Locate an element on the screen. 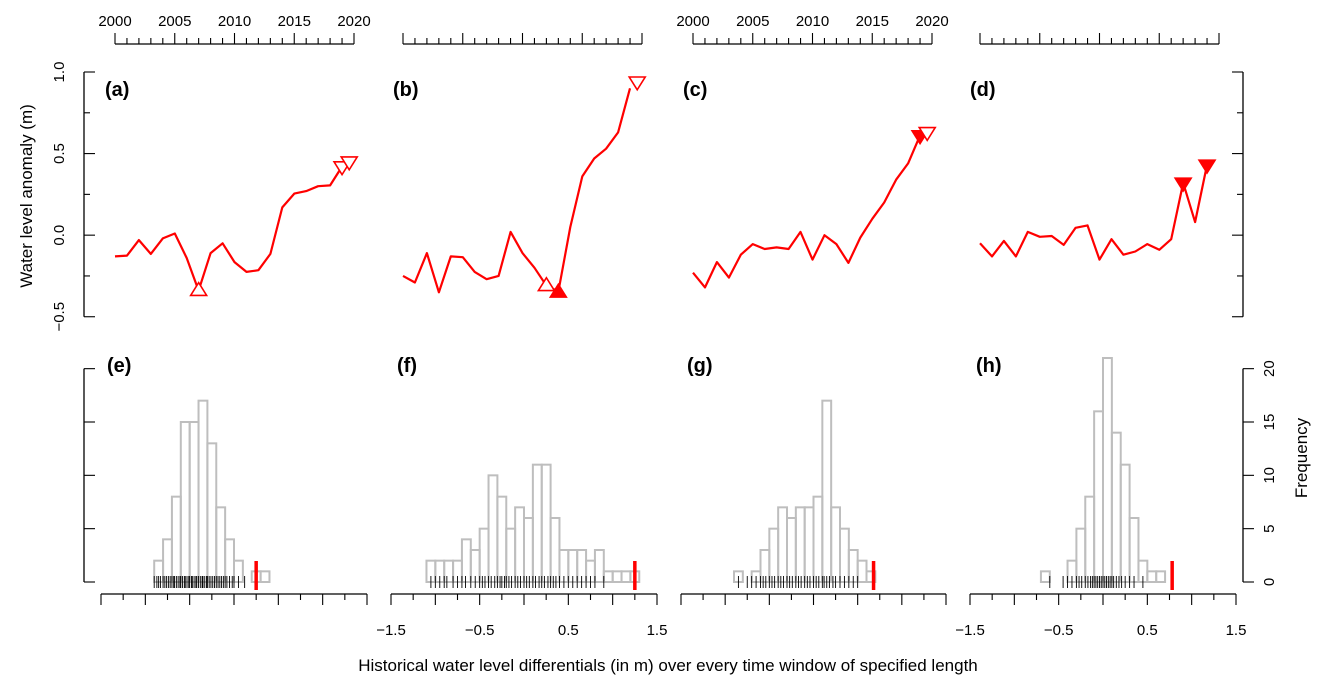  panel-label: (h) is located at coordinates (989, 366).